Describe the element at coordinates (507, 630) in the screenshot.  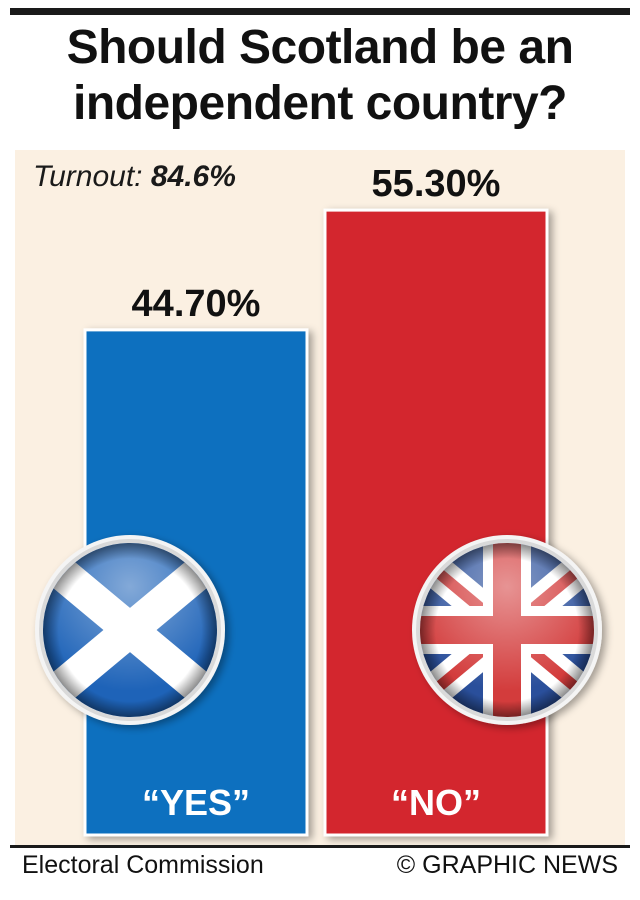
I see `union-jack-icon` at that location.